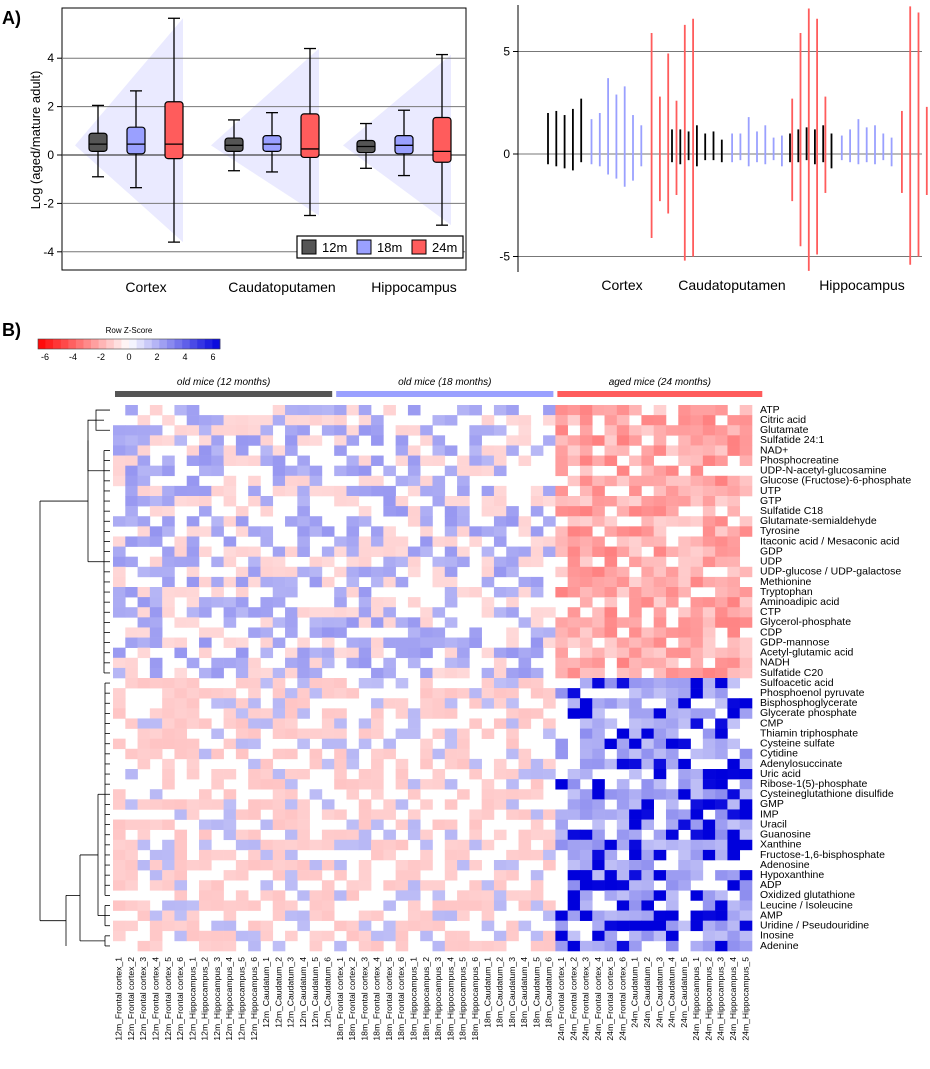  What do you see at coordinates (184, 357) in the screenshot?
I see `color-key-tick-label: 4` at bounding box center [184, 357].